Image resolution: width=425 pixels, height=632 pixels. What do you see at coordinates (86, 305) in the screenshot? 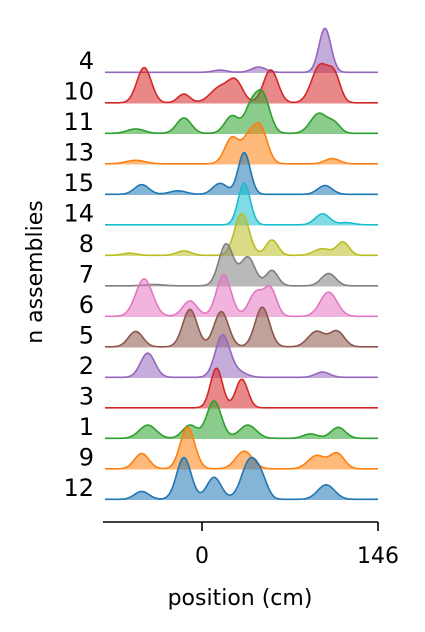
I see `row-label-6: 6` at bounding box center [86, 305].